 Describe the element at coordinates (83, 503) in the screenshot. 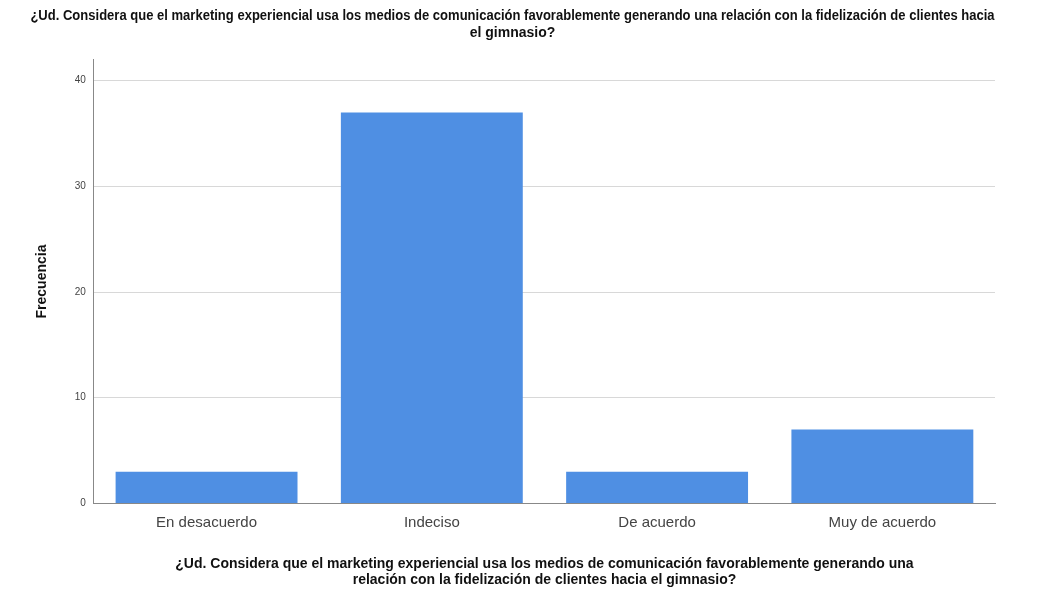

I see `y-tick-label: 0` at that location.